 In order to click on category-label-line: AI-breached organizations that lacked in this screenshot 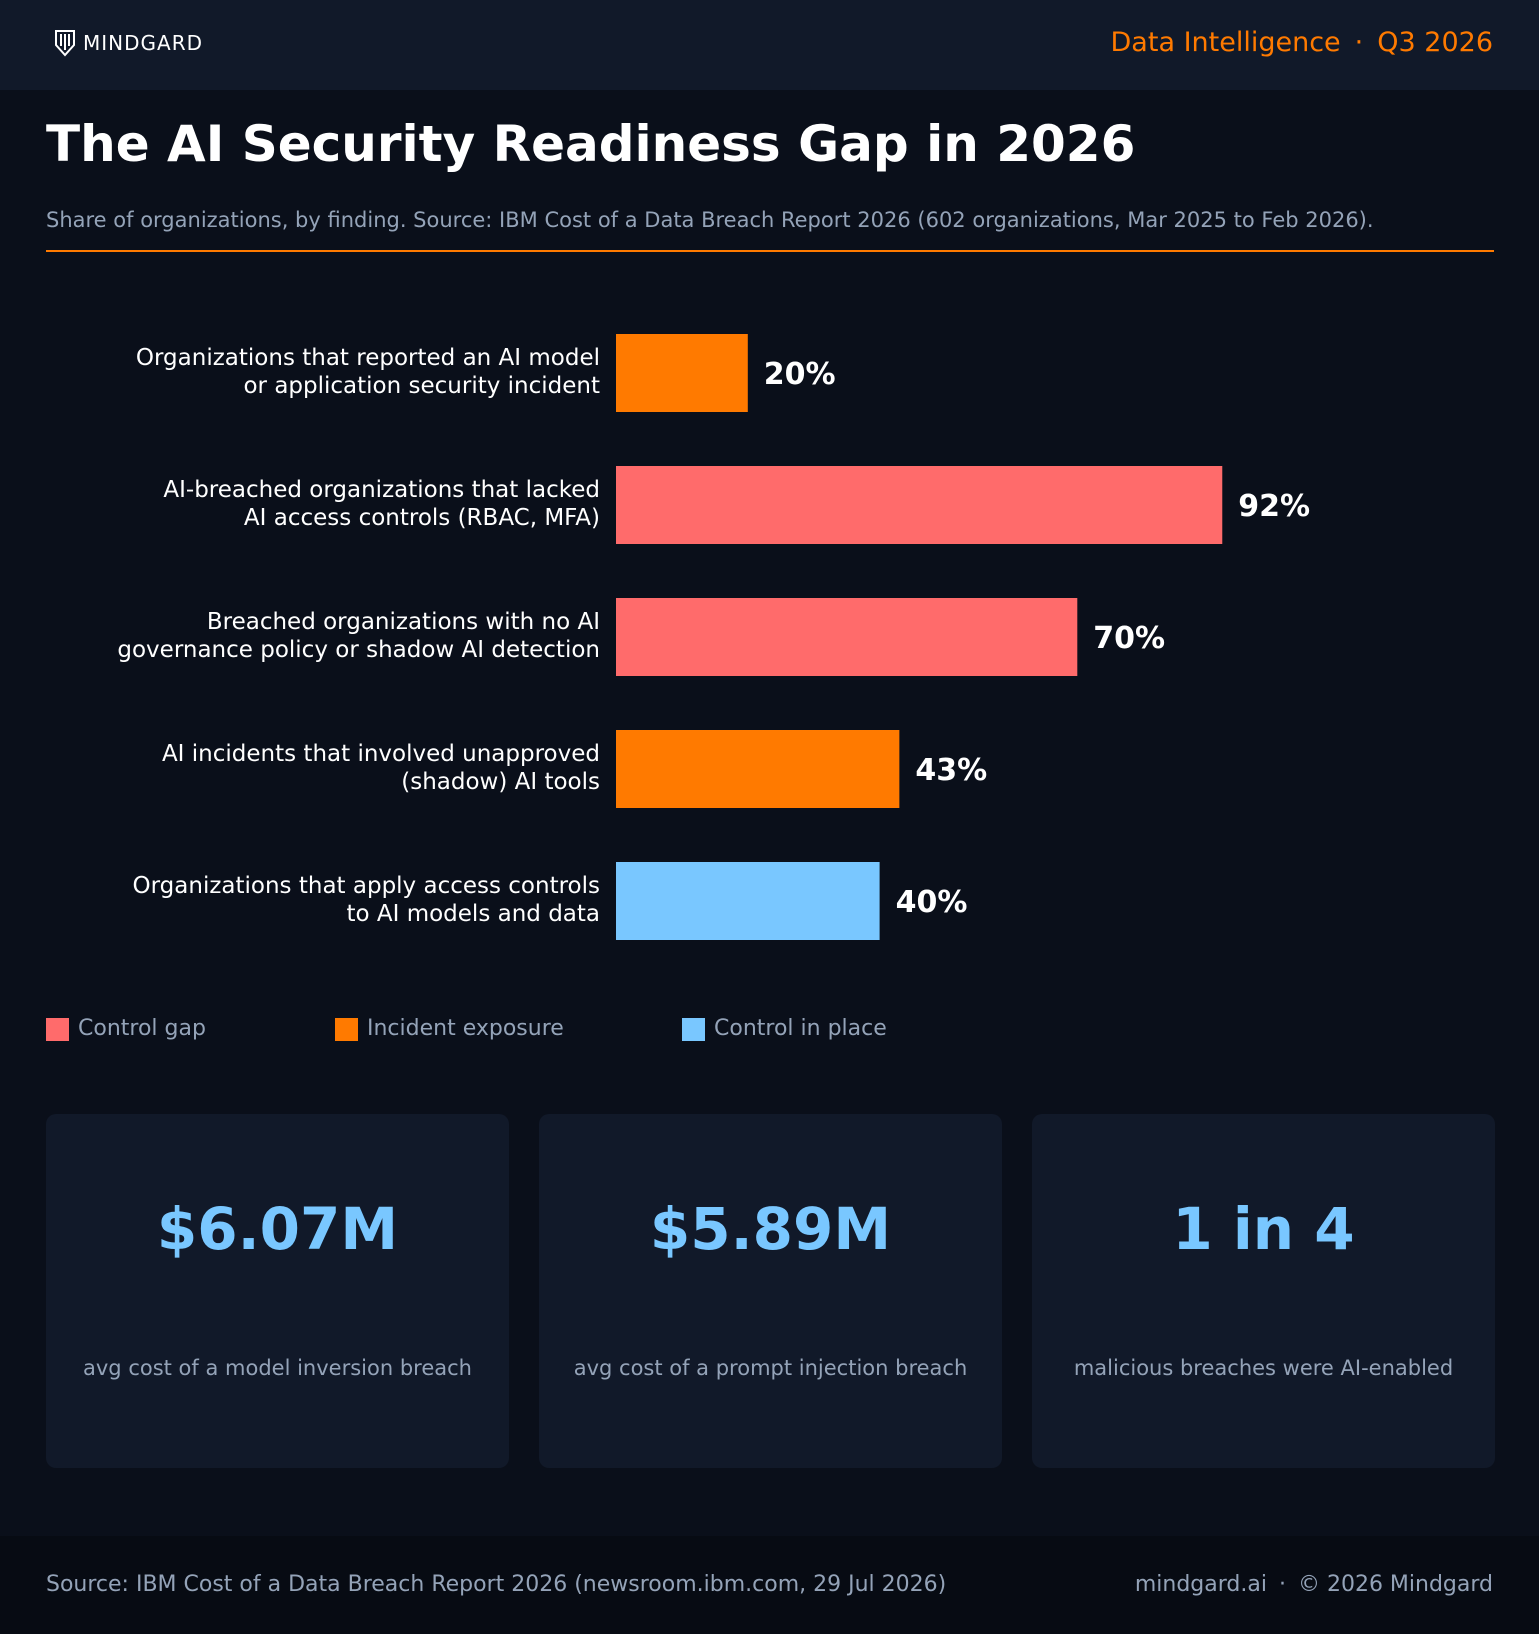, I will do `click(381, 490)`.